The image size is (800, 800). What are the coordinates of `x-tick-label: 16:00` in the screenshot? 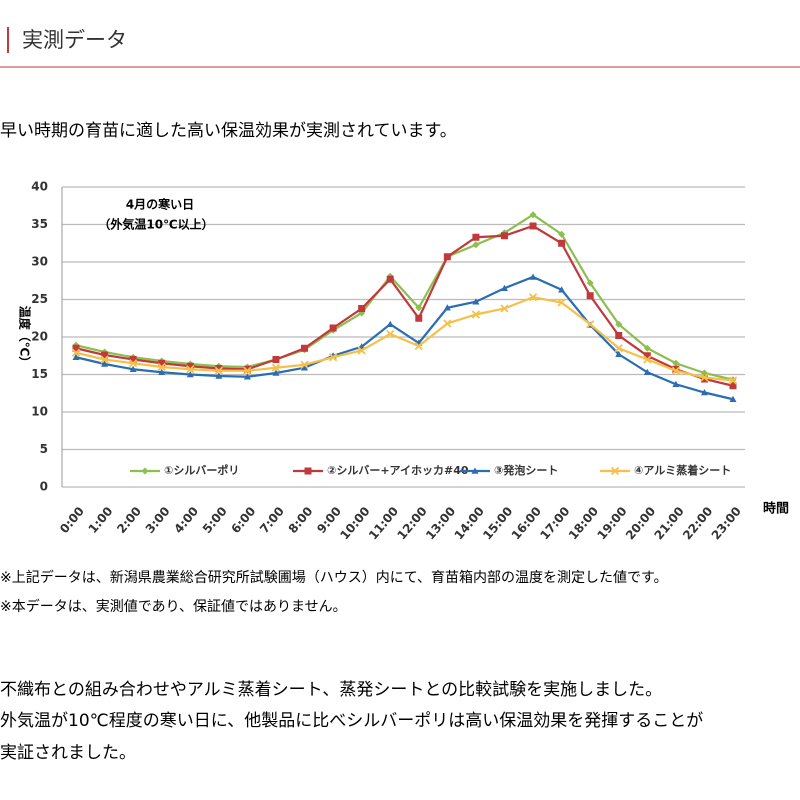 It's located at (526, 523).